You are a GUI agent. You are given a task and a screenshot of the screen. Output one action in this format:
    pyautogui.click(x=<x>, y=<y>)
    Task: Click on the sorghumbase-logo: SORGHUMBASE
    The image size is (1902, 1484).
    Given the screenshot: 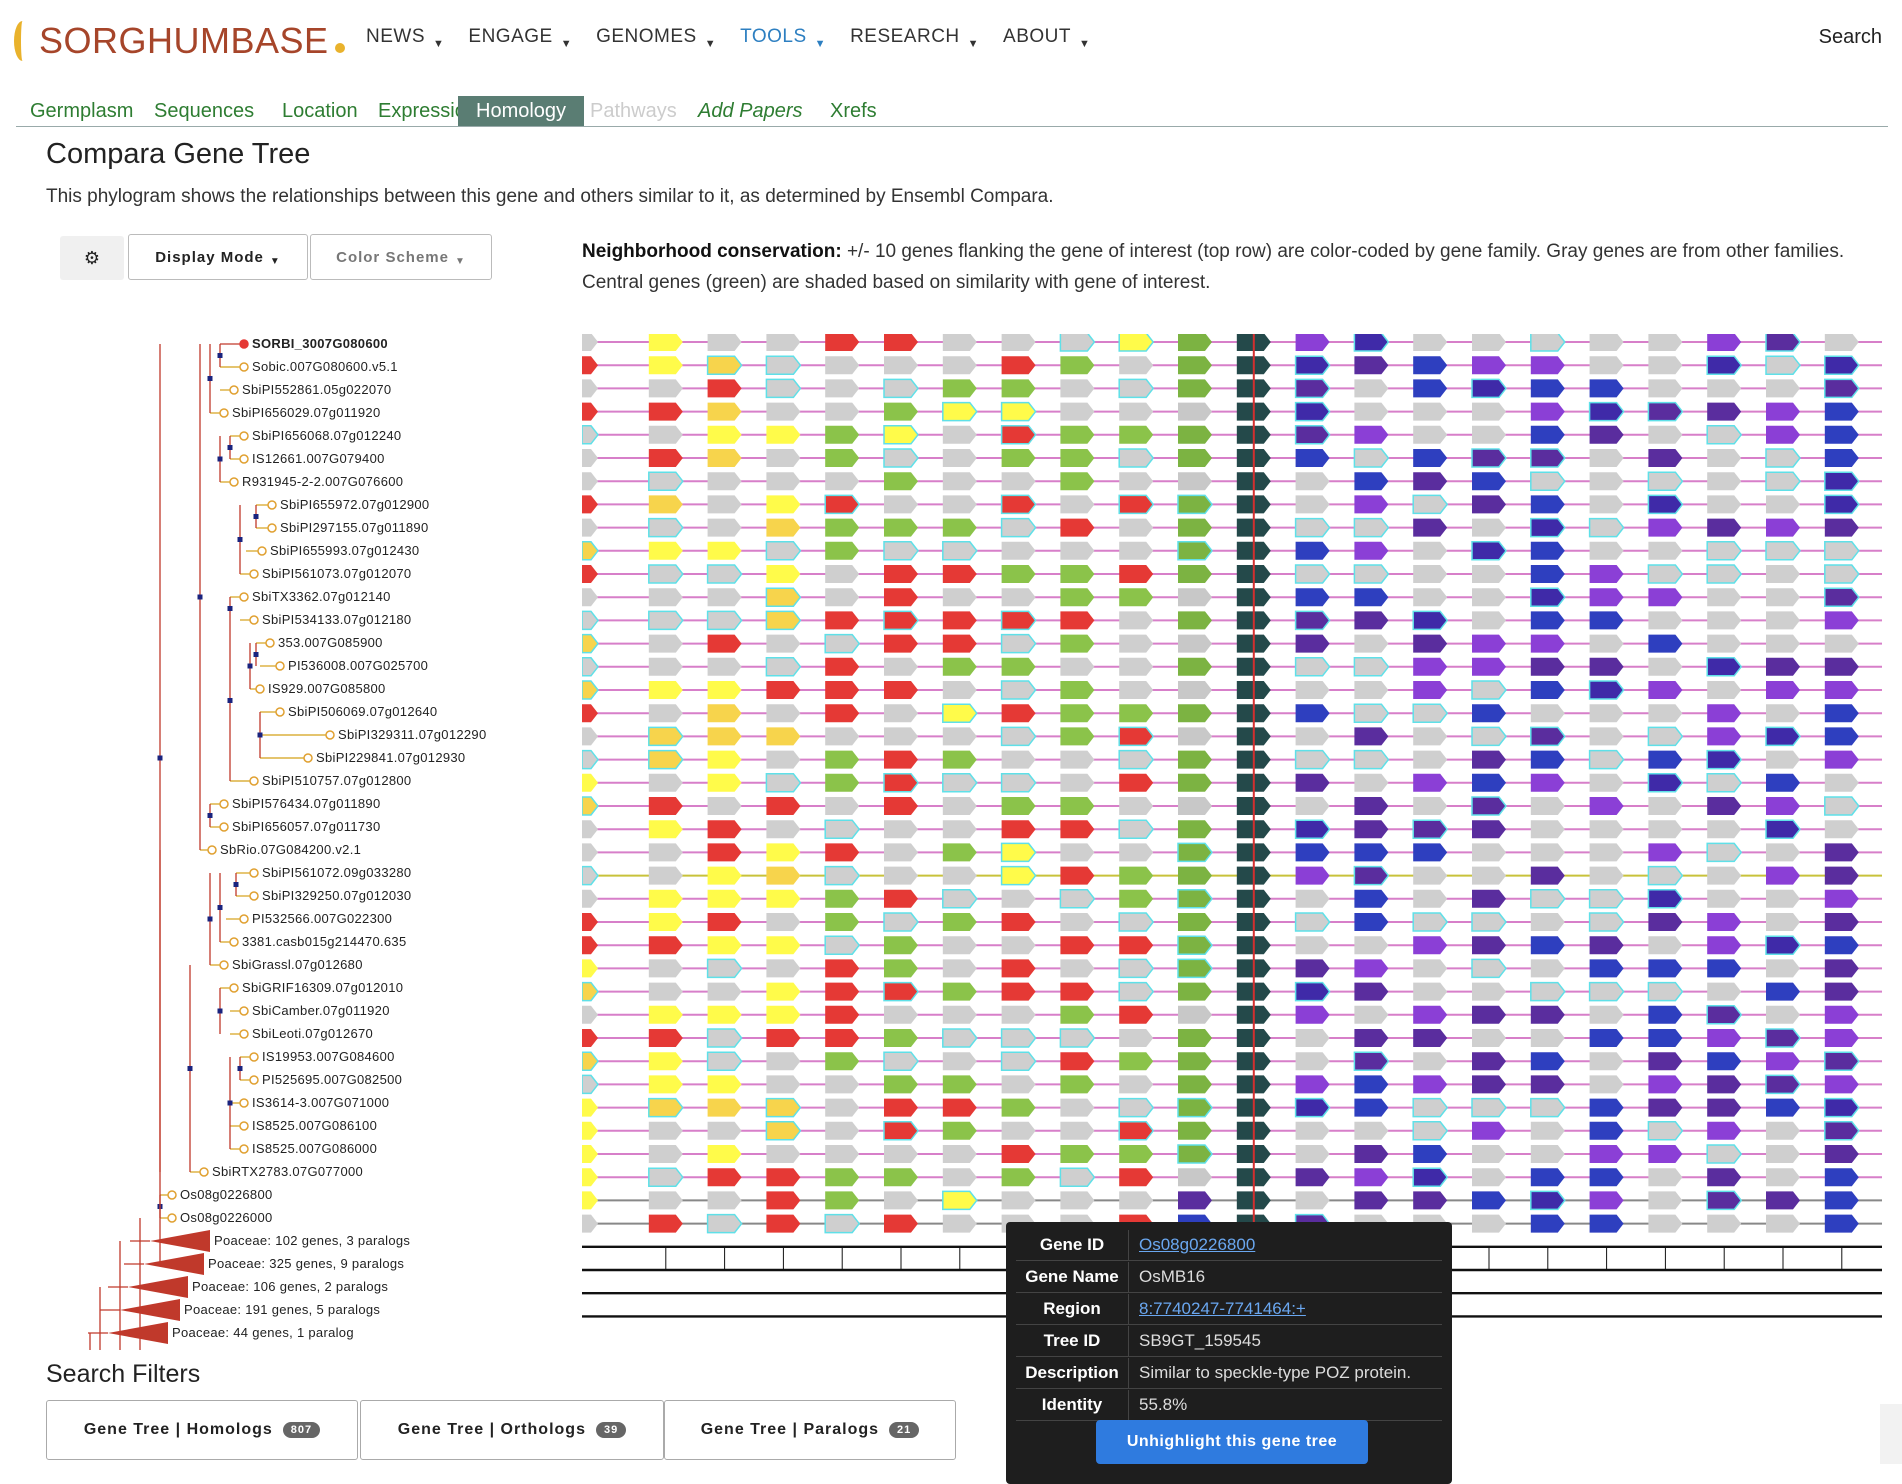 What is the action you would take?
    pyautogui.click(x=179, y=41)
    